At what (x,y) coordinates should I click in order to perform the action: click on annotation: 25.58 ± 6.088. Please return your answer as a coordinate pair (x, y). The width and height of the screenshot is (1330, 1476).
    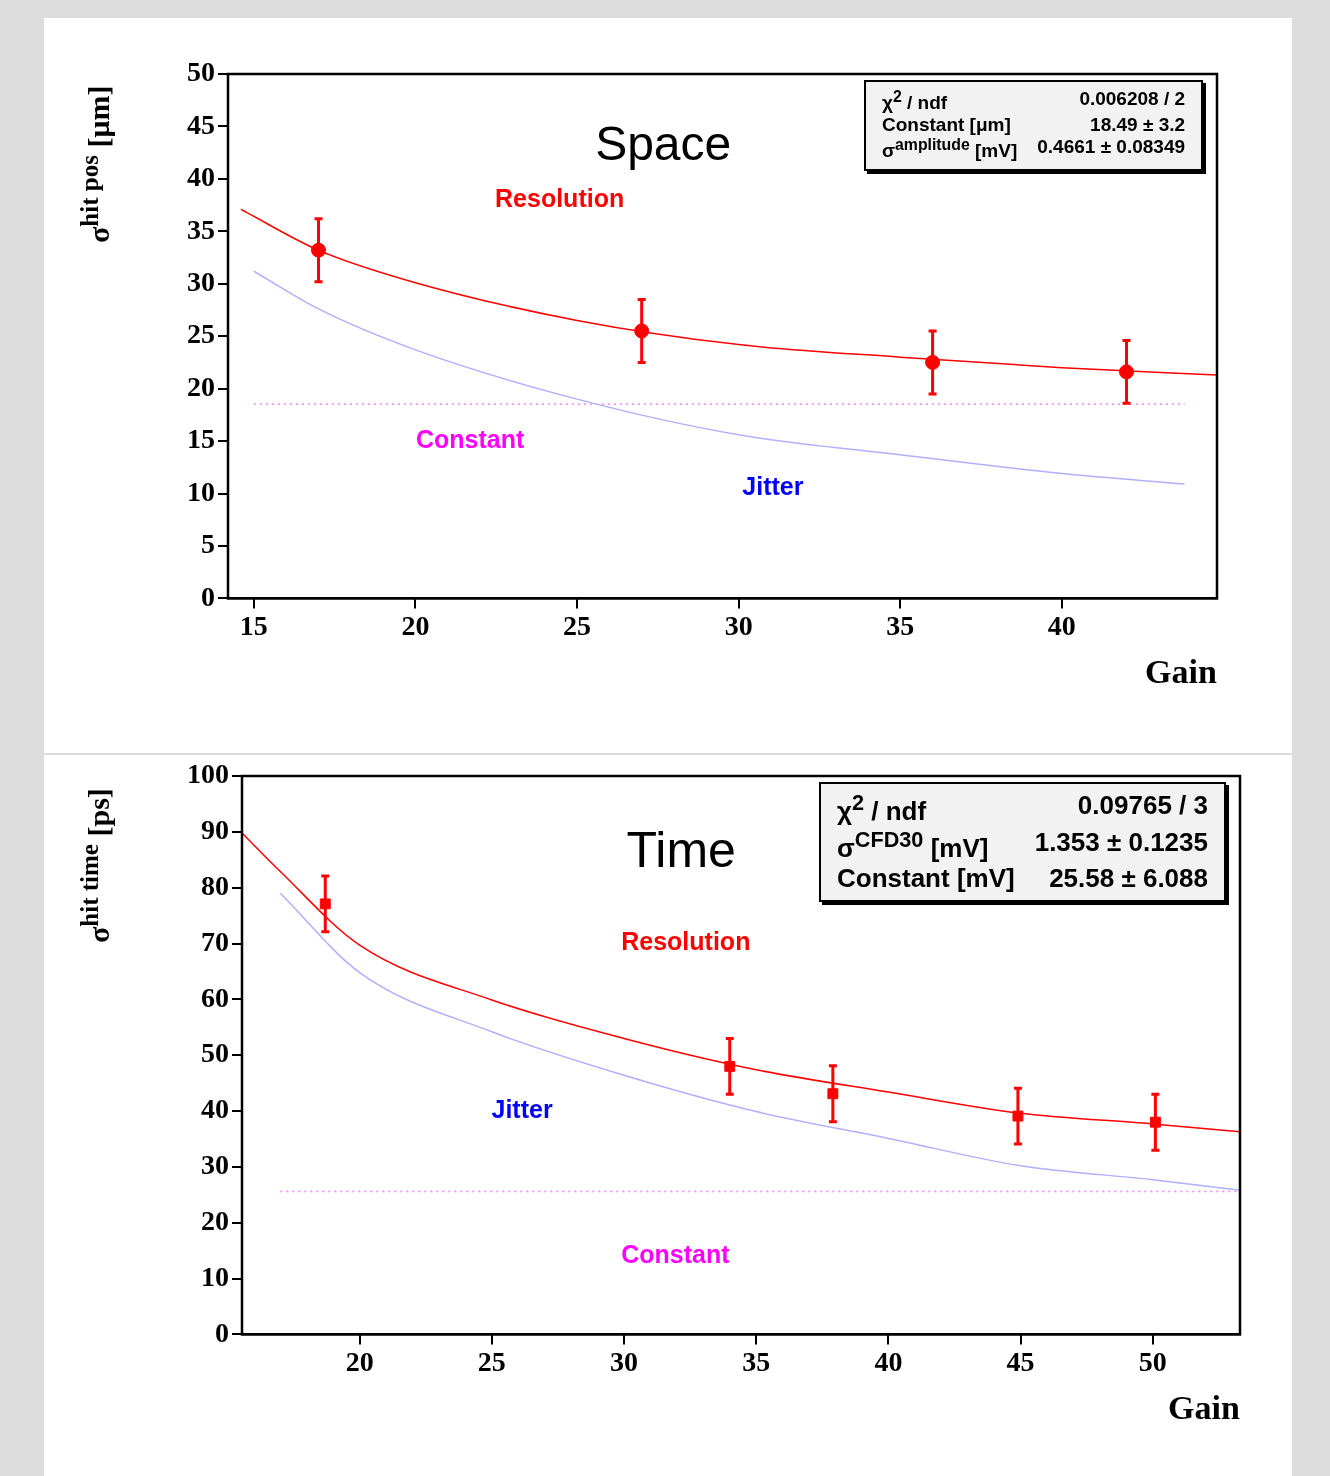
    Looking at the image, I should click on (1128, 879).